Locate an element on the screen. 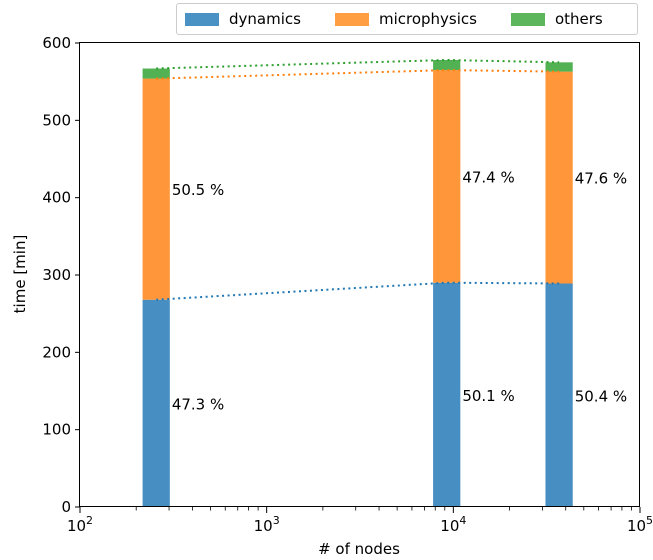 Image resolution: width=653 pixels, height=560 pixels. percent-label-dynamics-0: 47.3 % is located at coordinates (198, 404).